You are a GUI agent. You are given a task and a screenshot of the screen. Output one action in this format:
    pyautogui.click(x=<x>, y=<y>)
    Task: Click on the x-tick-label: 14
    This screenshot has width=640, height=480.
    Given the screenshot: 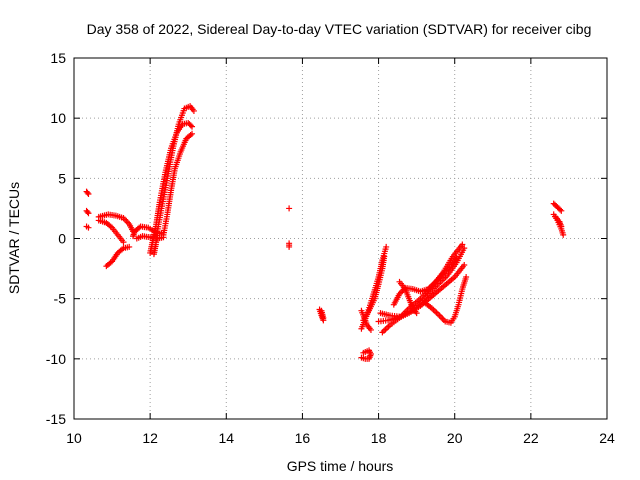 What is the action you would take?
    pyautogui.click(x=226, y=438)
    